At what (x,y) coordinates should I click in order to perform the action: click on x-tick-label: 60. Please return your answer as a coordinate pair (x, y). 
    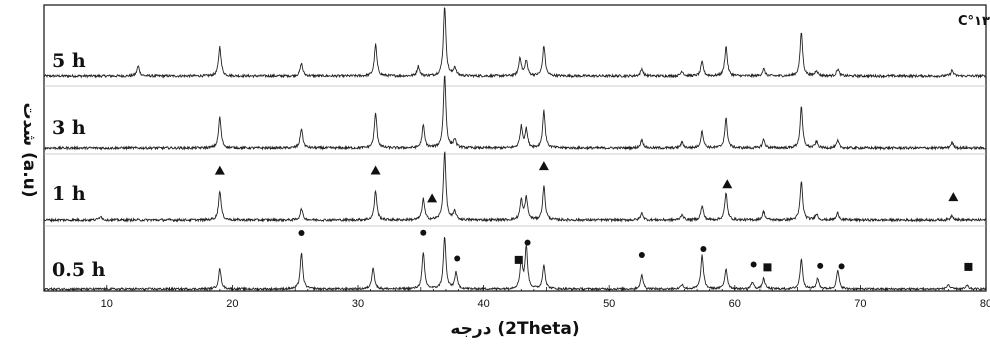
    Looking at the image, I should click on (735, 304).